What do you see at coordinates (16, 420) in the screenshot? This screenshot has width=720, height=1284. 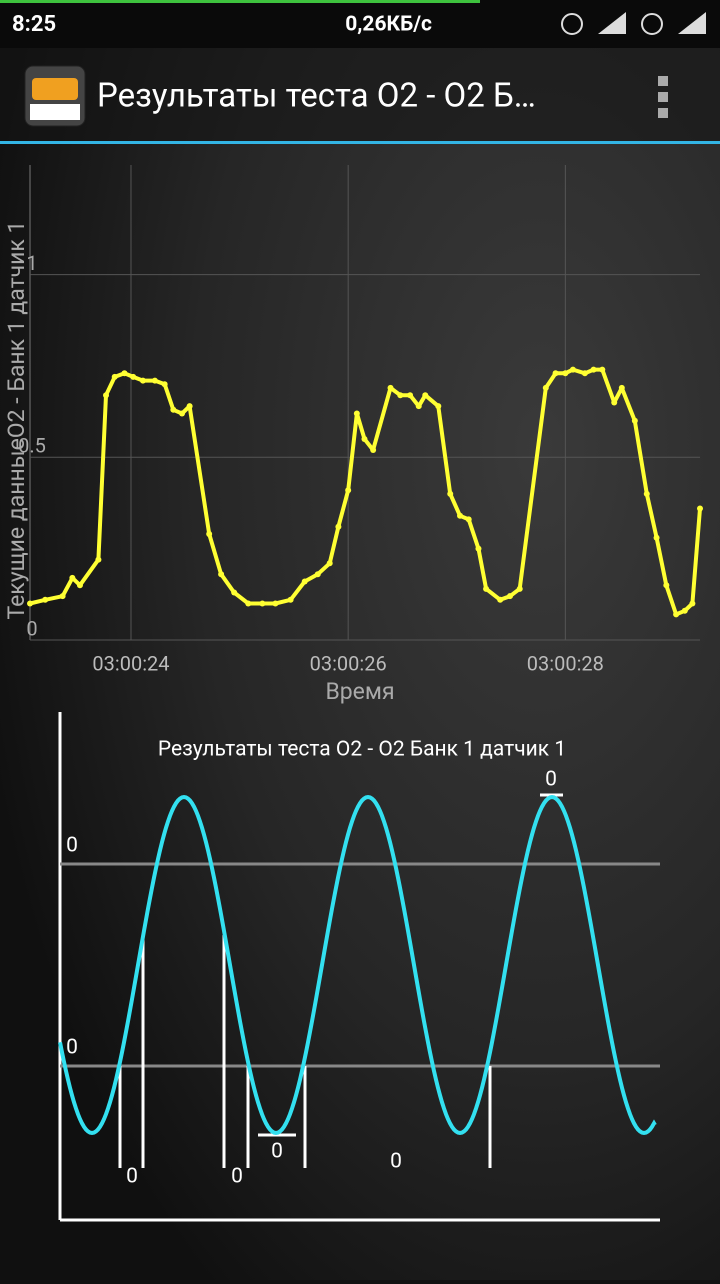 I see `y-axis-label: Текущие данныеO2 - Банк 1 датчик 1` at bounding box center [16, 420].